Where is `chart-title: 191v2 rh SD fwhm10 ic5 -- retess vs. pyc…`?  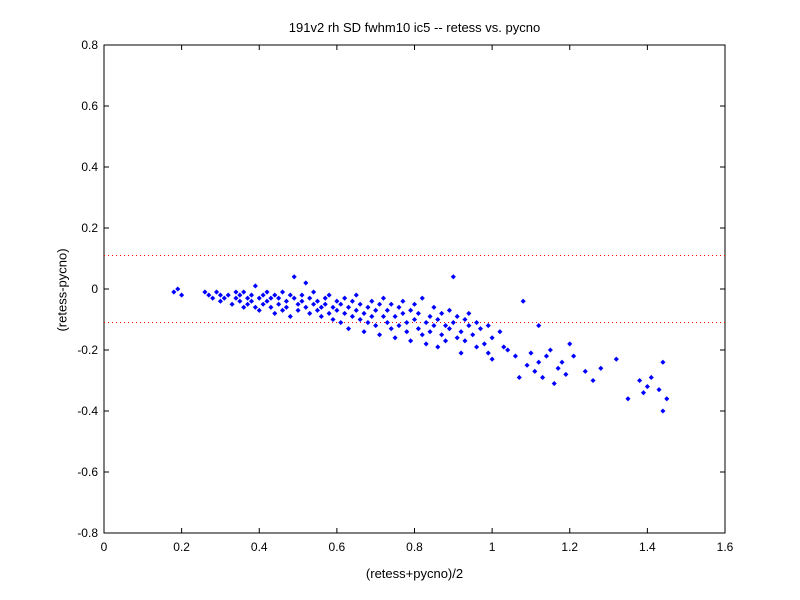
chart-title: 191v2 rh SD fwhm10 ic5 -- retess vs. pyc… is located at coordinates (414, 27).